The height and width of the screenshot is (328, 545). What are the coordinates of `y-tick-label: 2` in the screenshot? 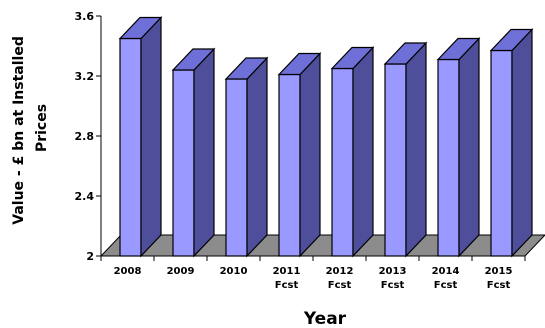 It's located at (90, 256).